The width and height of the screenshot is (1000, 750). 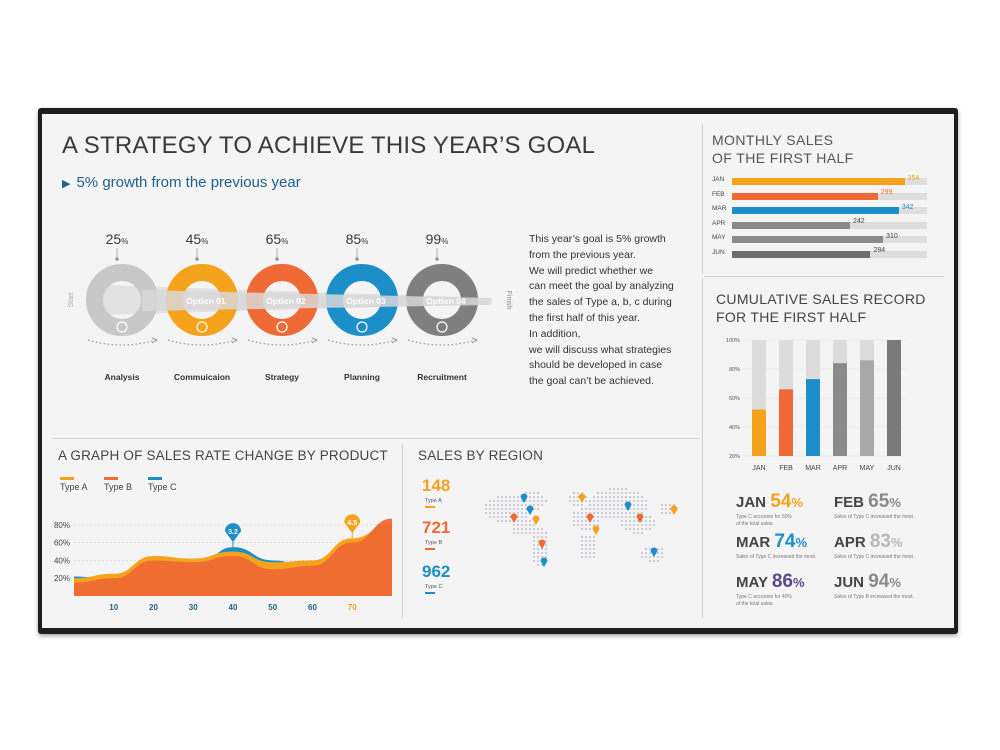 I want to click on legend-type-b: Type B, so click(x=118, y=484).